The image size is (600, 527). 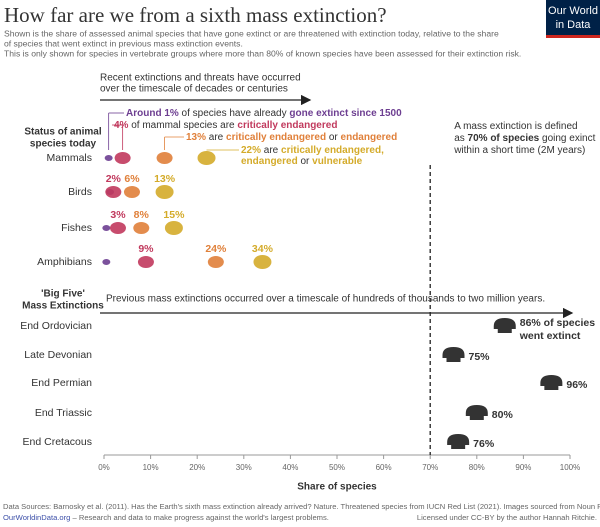 What do you see at coordinates (165, 179) in the screenshot?
I see `value-label: 13%` at bounding box center [165, 179].